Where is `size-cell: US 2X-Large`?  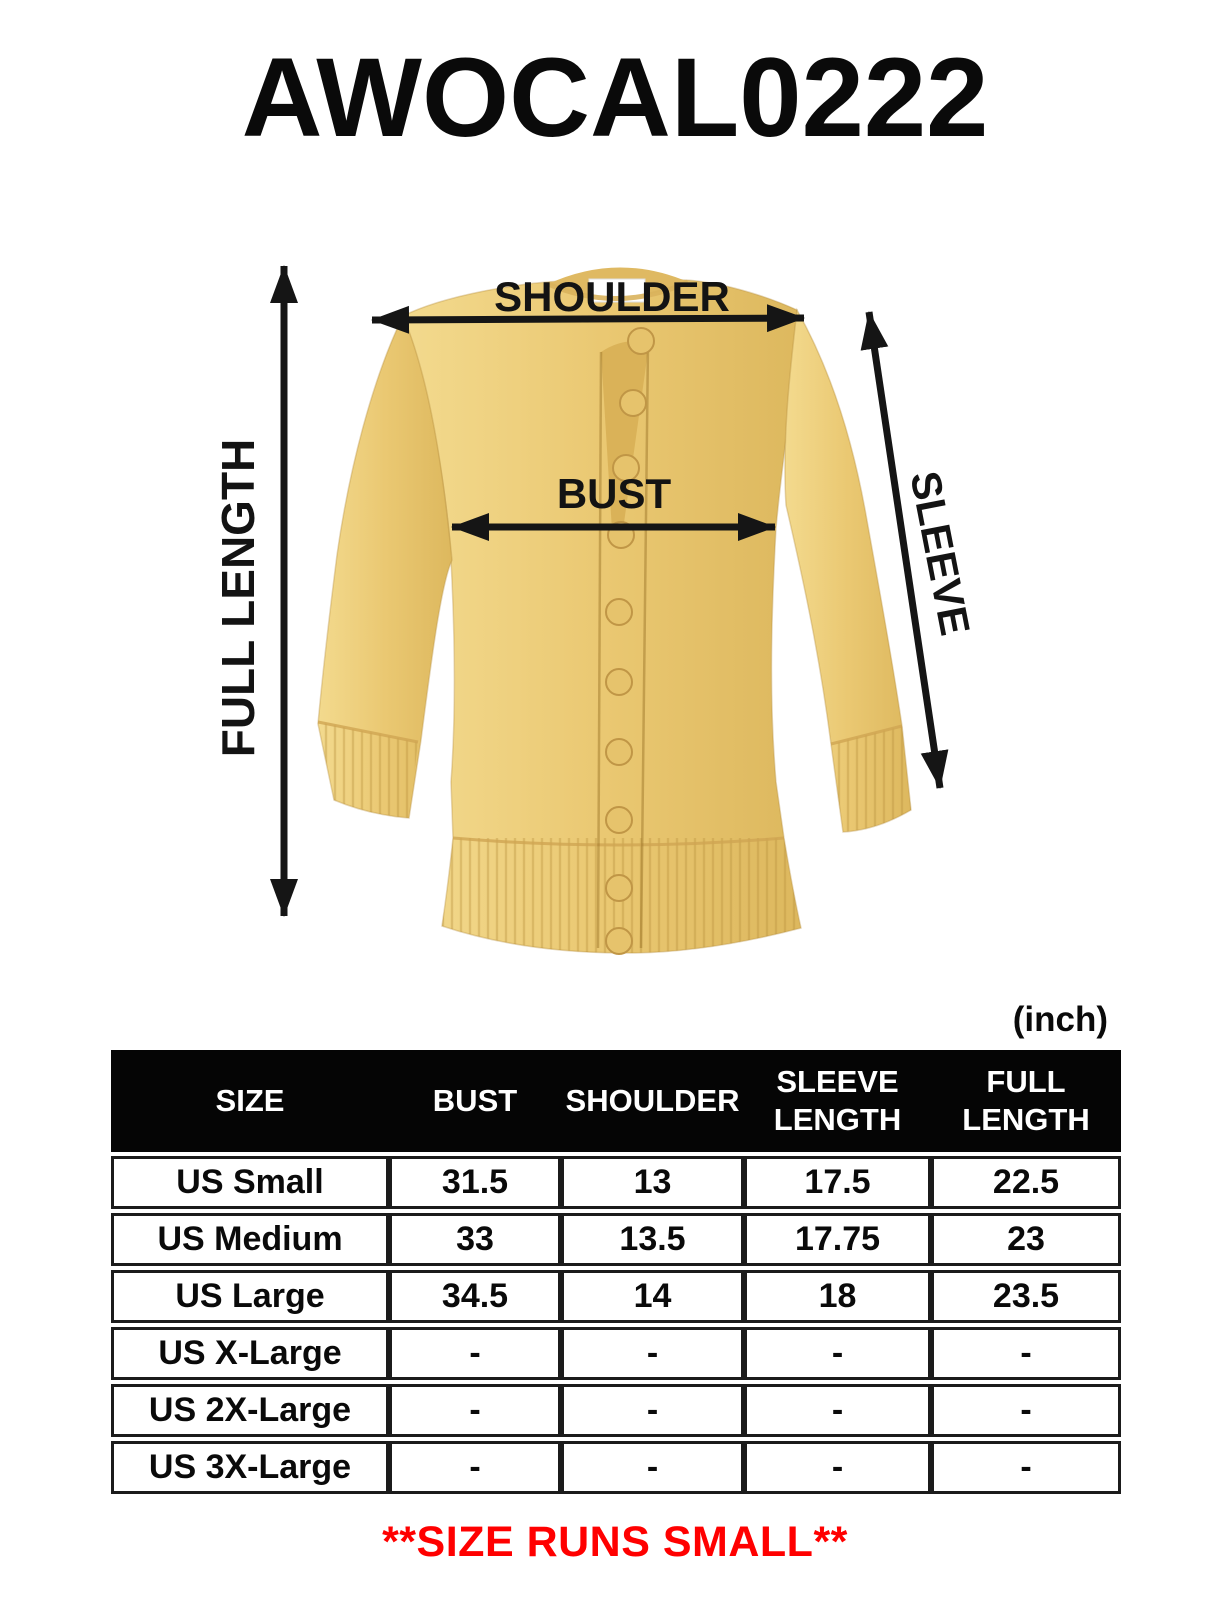
size-cell: US 2X-Large is located at coordinates (250, 1410).